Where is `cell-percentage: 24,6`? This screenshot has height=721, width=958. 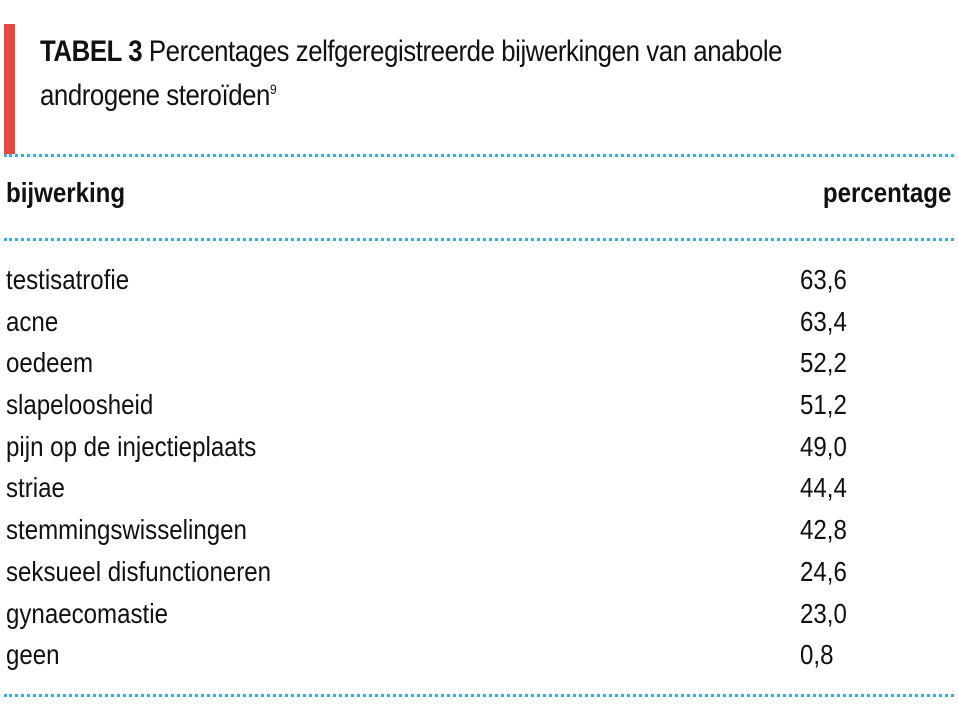
cell-percentage: 24,6 is located at coordinates (823, 571).